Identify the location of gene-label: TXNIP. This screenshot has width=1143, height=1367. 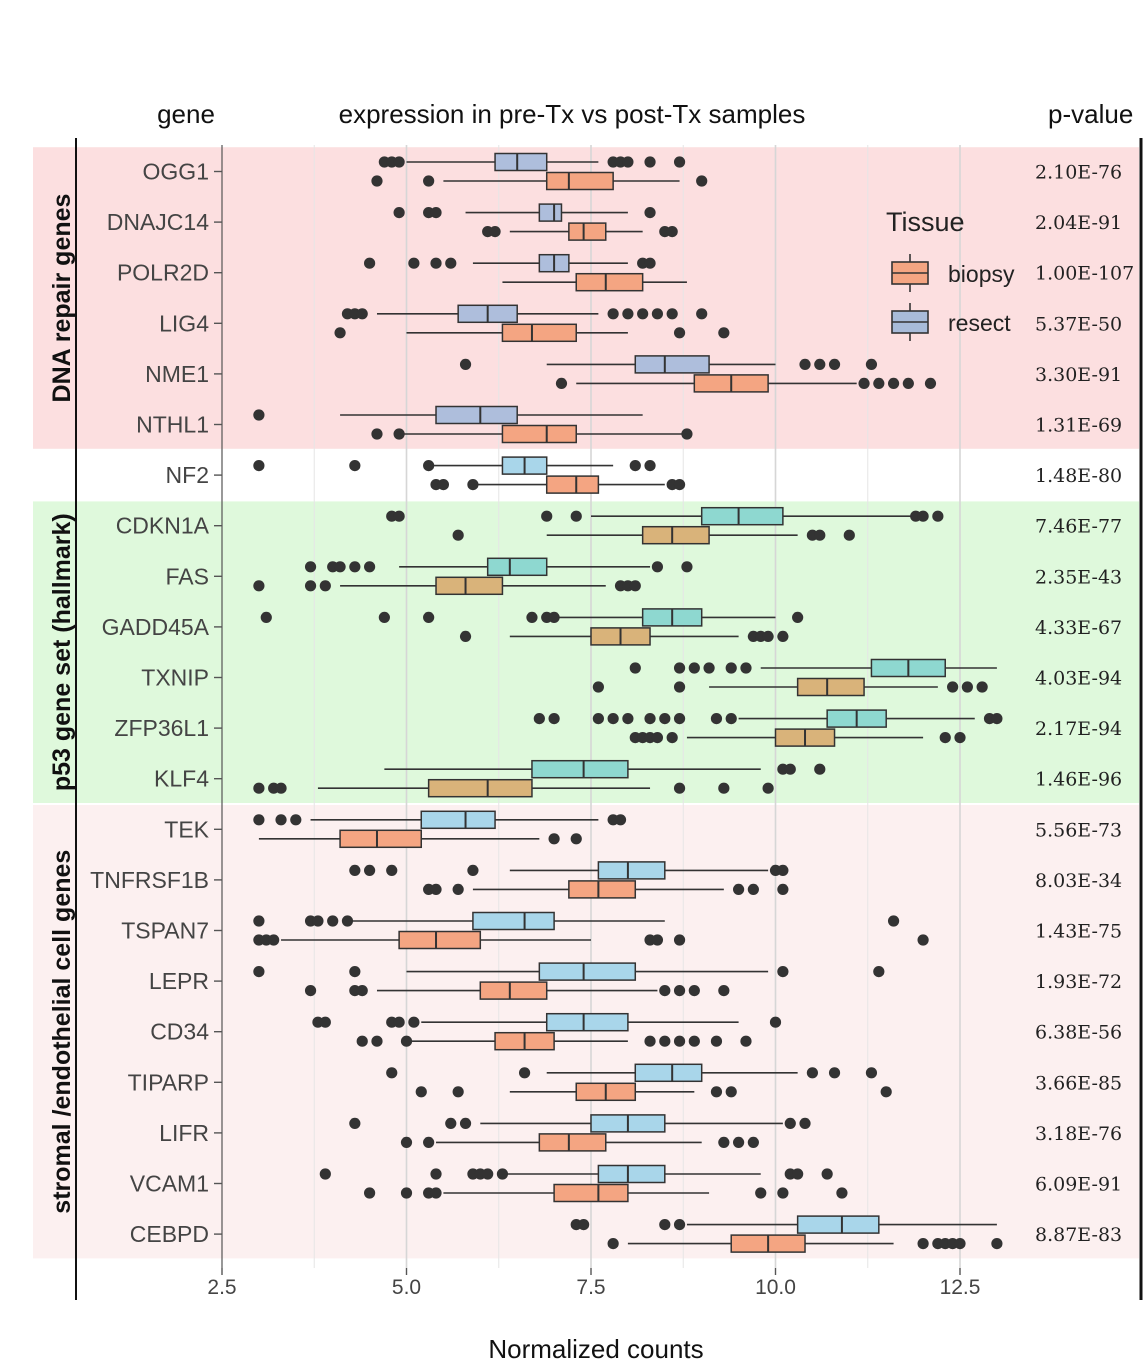
(175, 678).